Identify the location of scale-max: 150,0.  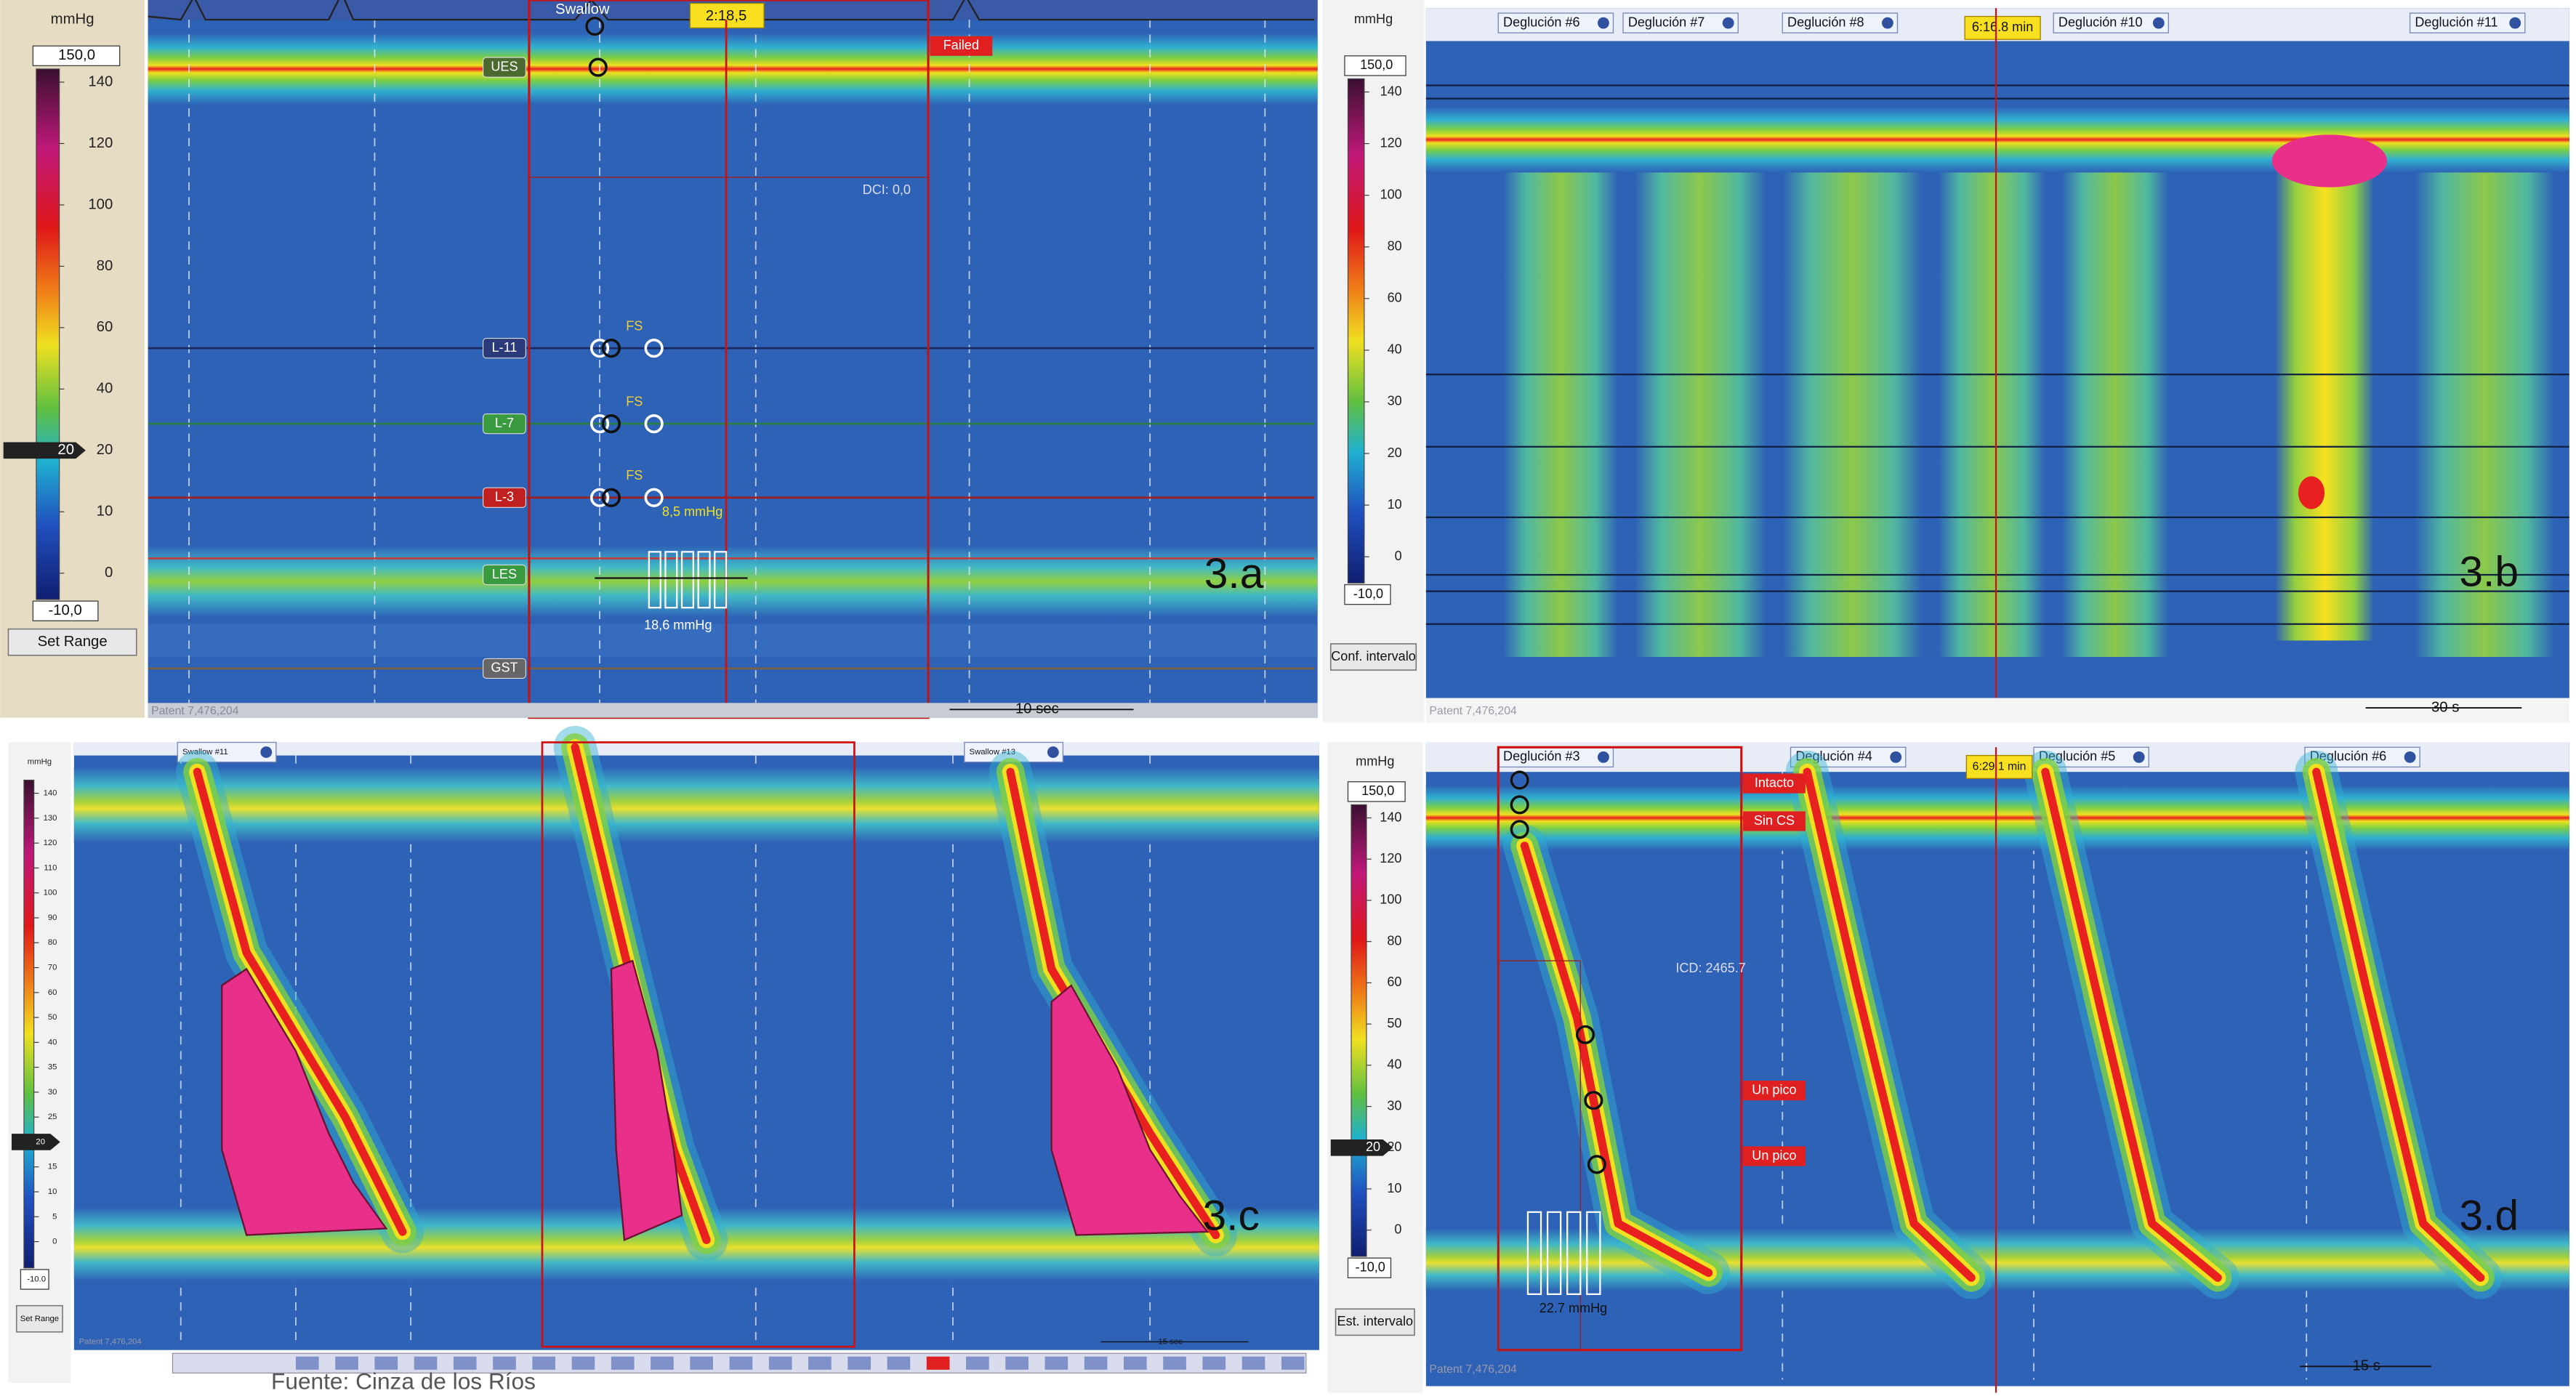
(1376, 64).